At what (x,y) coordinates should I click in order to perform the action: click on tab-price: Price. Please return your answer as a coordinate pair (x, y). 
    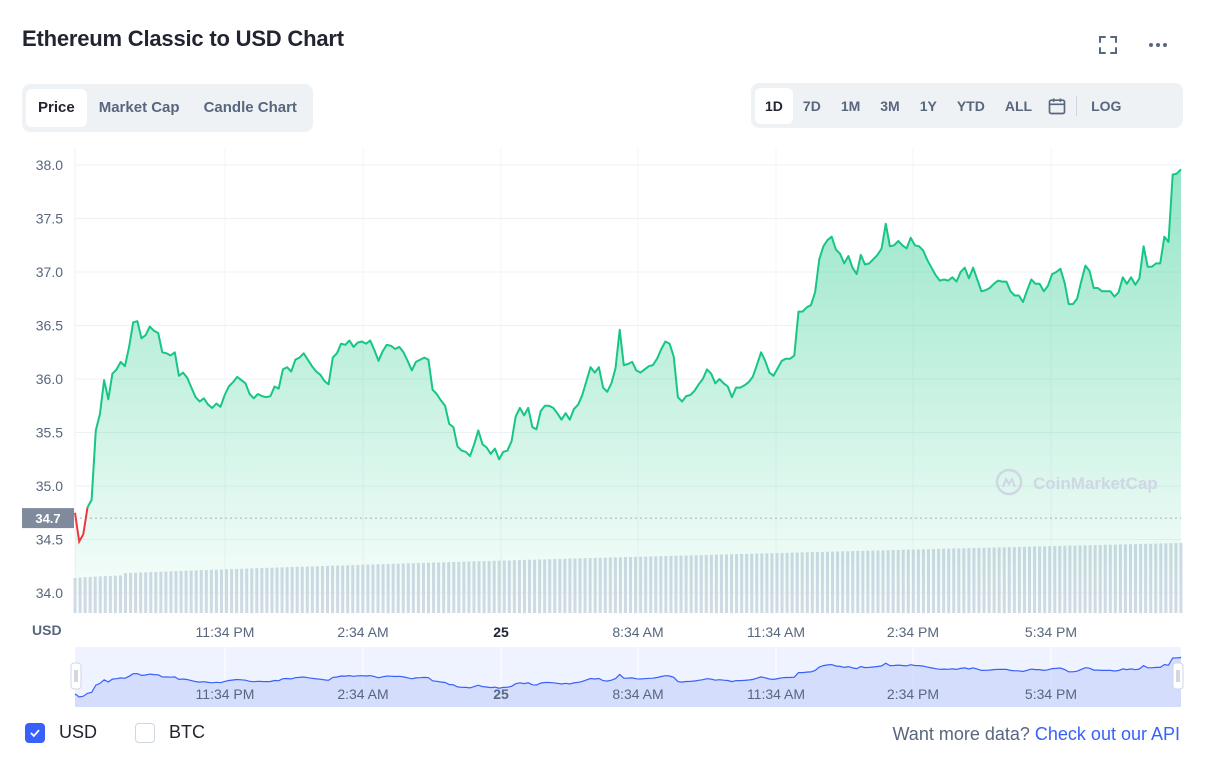
    Looking at the image, I should click on (56, 108).